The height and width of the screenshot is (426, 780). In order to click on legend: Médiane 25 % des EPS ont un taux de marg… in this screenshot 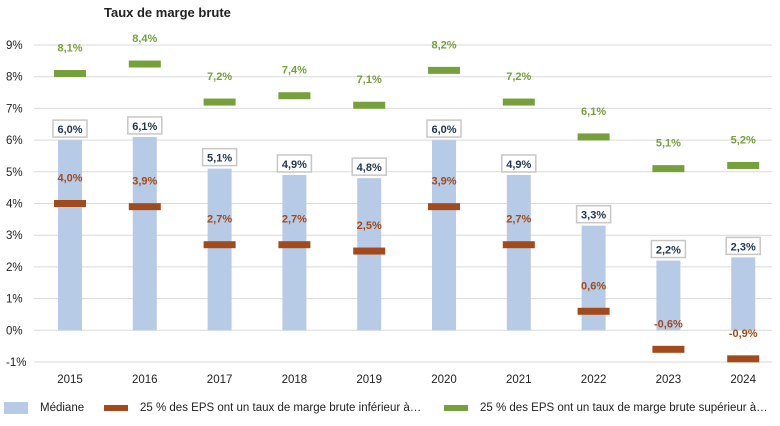, I will do `click(390, 412)`.